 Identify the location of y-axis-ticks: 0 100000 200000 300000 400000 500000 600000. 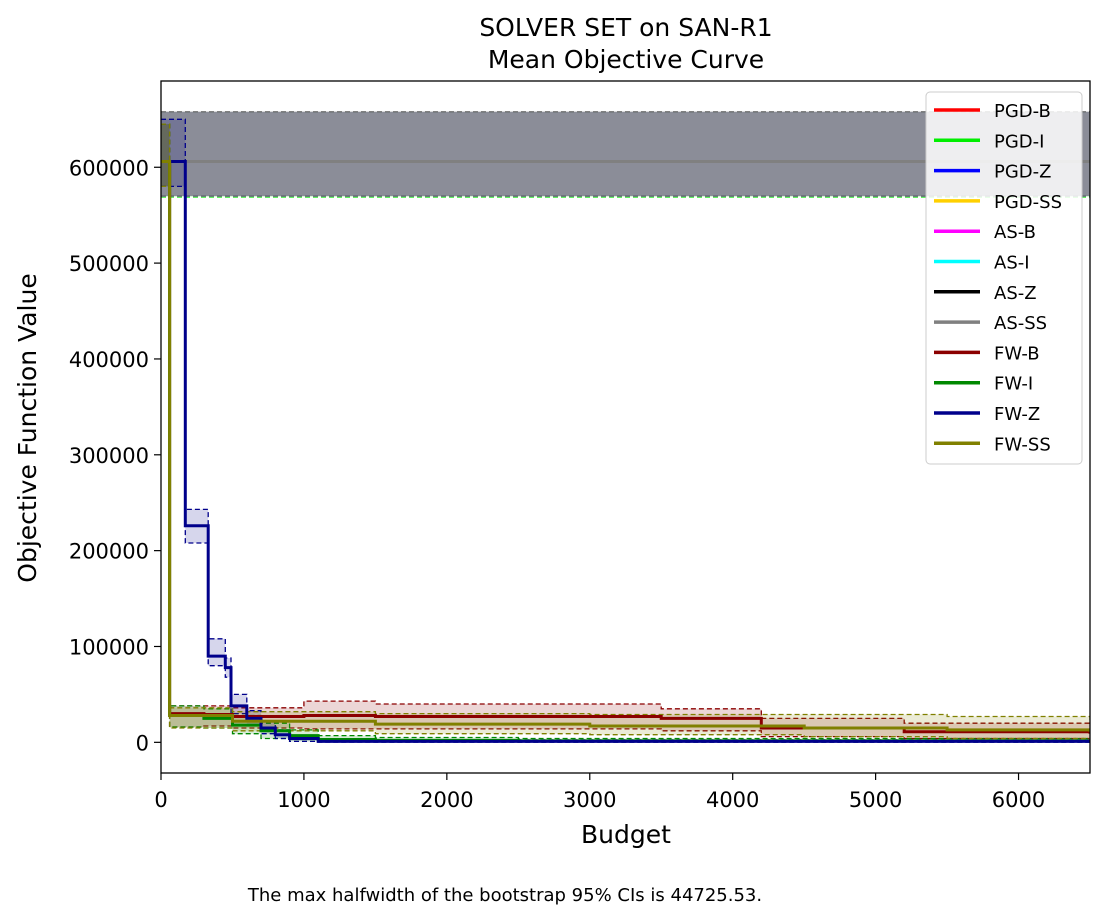
(115, 455).